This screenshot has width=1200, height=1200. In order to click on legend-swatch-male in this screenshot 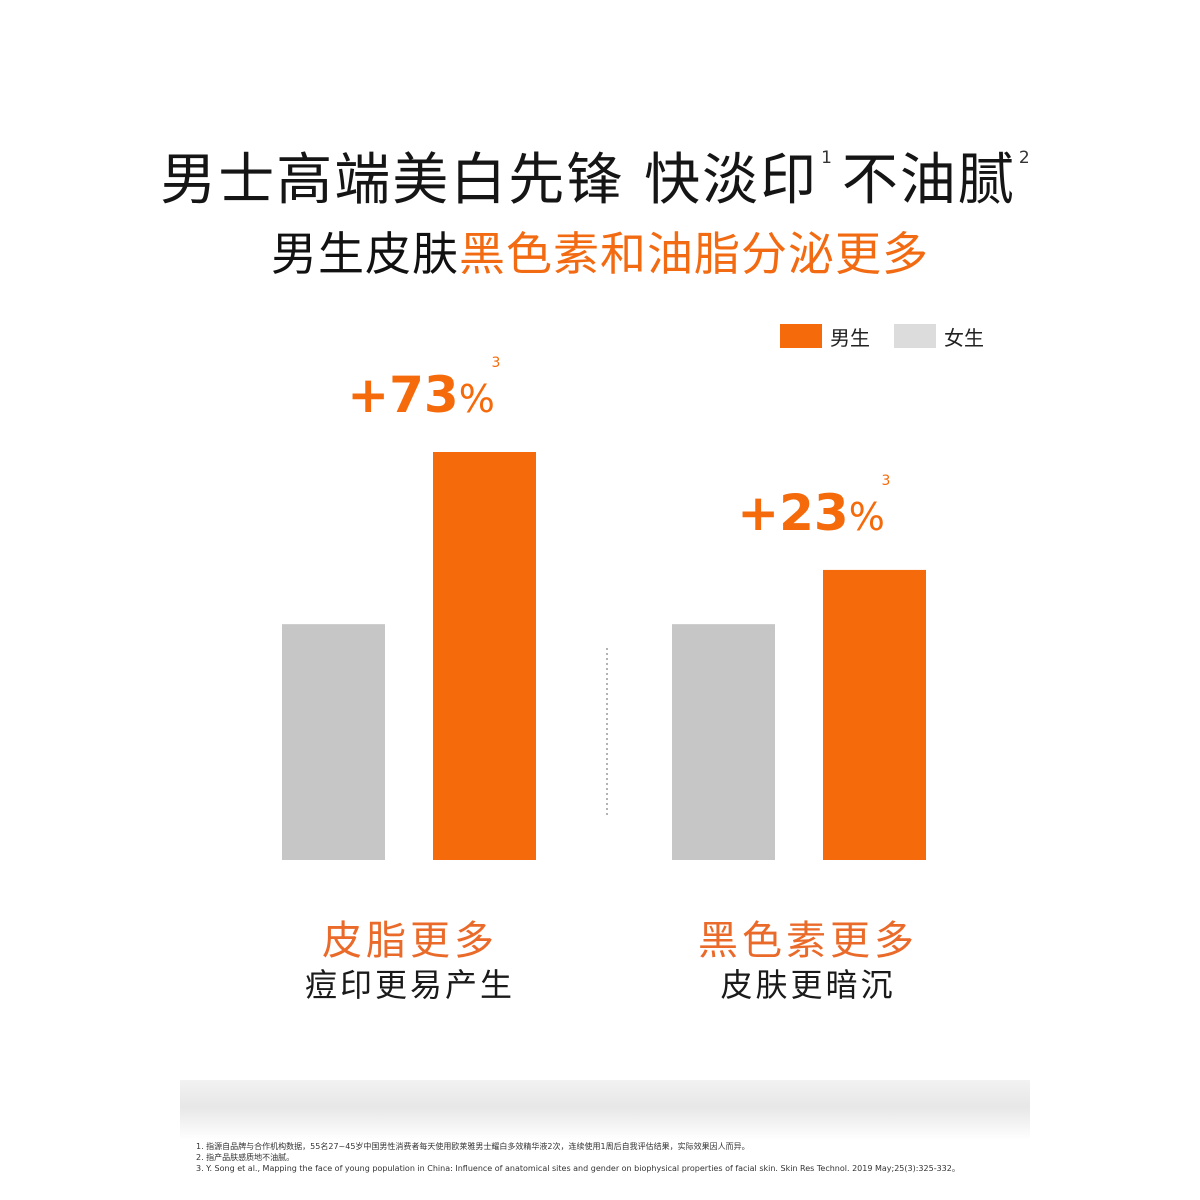, I will do `click(801, 336)`.